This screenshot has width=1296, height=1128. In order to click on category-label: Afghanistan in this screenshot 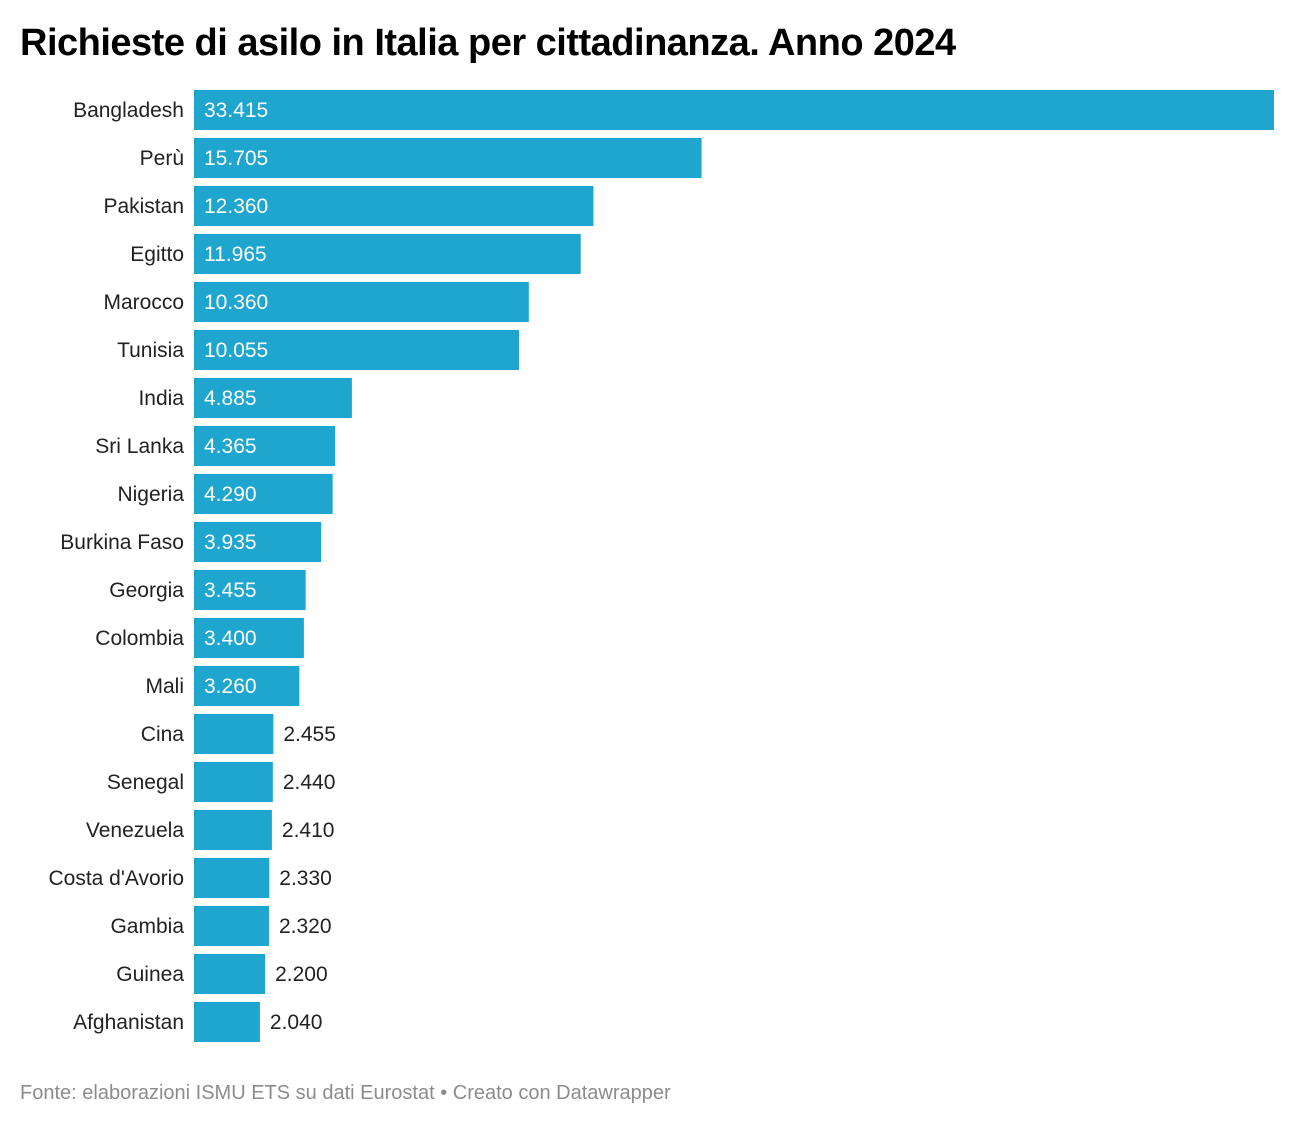, I will do `click(128, 1022)`.